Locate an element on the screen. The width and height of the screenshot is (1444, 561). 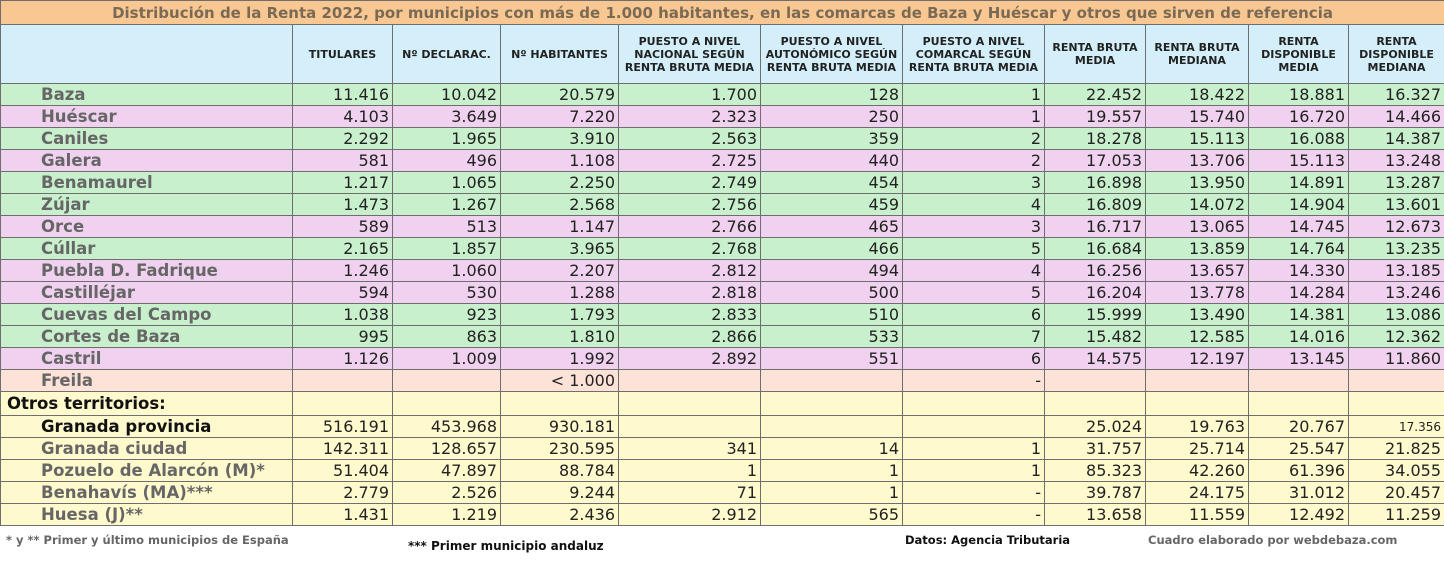
table-cell: 14.745 is located at coordinates (1298, 226).